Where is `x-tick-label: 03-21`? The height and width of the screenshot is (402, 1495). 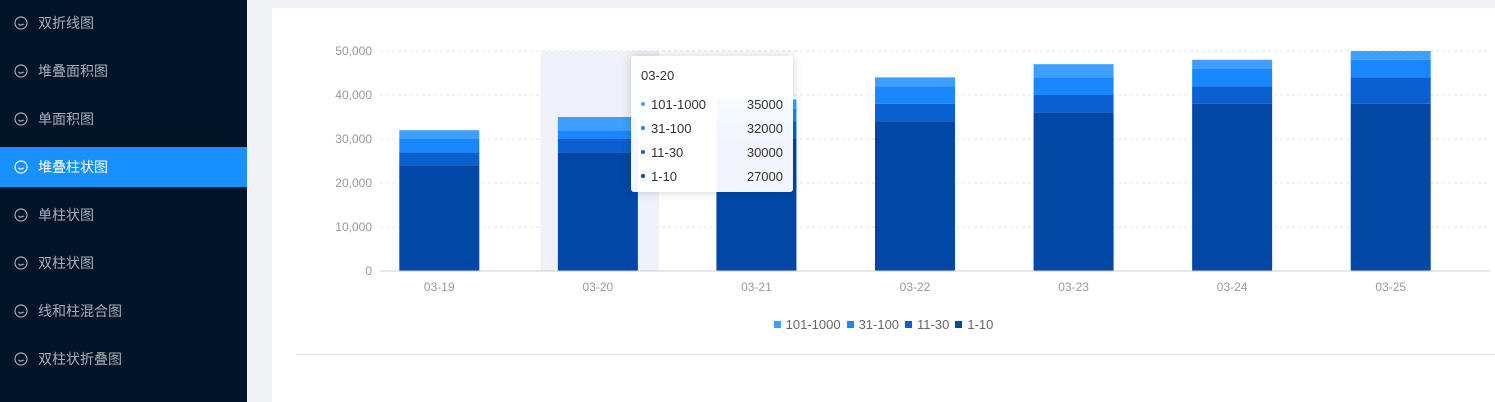
x-tick-label: 03-21 is located at coordinates (756, 287).